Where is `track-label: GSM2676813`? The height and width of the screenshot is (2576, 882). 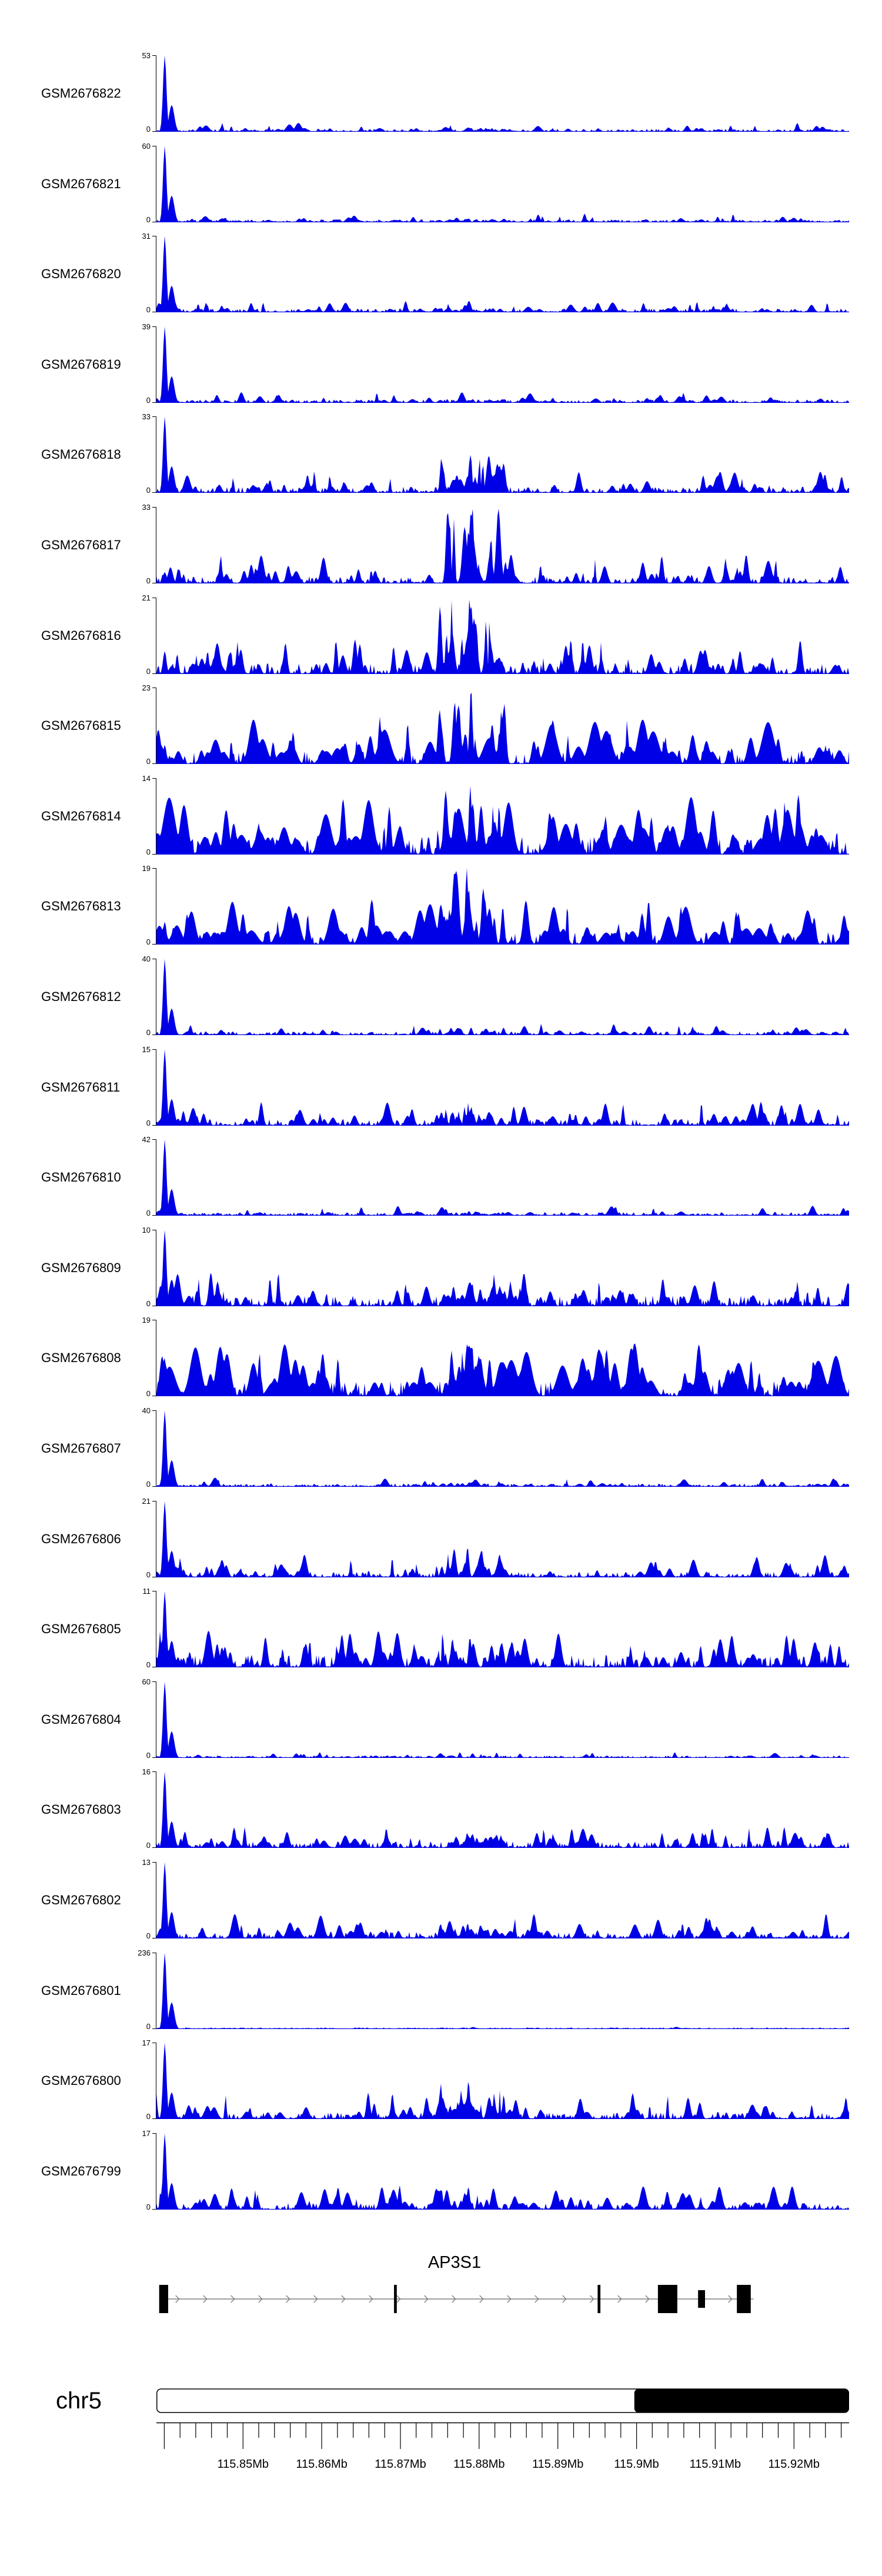
track-label: GSM2676813 is located at coordinates (81, 906).